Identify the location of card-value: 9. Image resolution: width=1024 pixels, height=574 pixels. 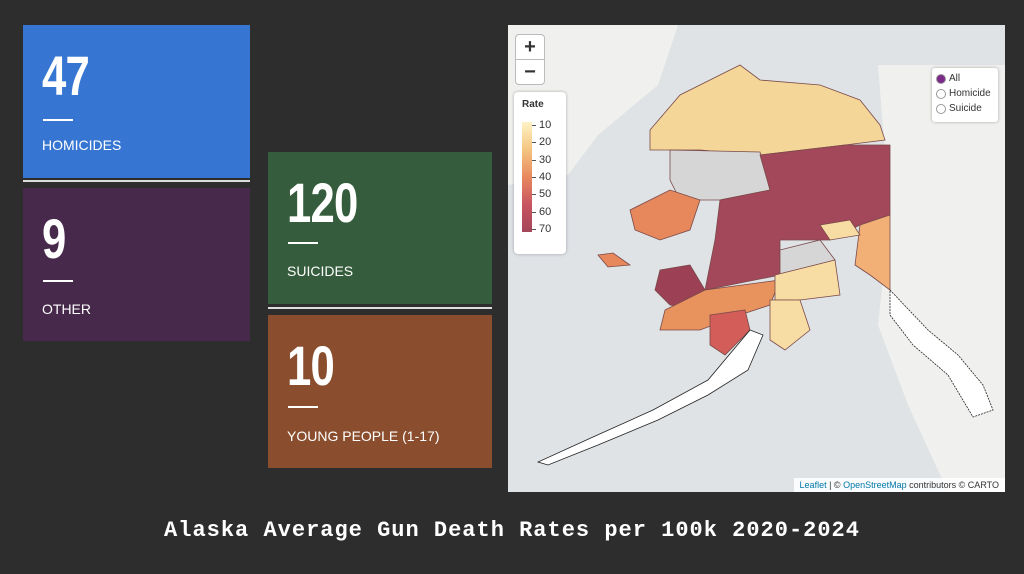
(54, 238).